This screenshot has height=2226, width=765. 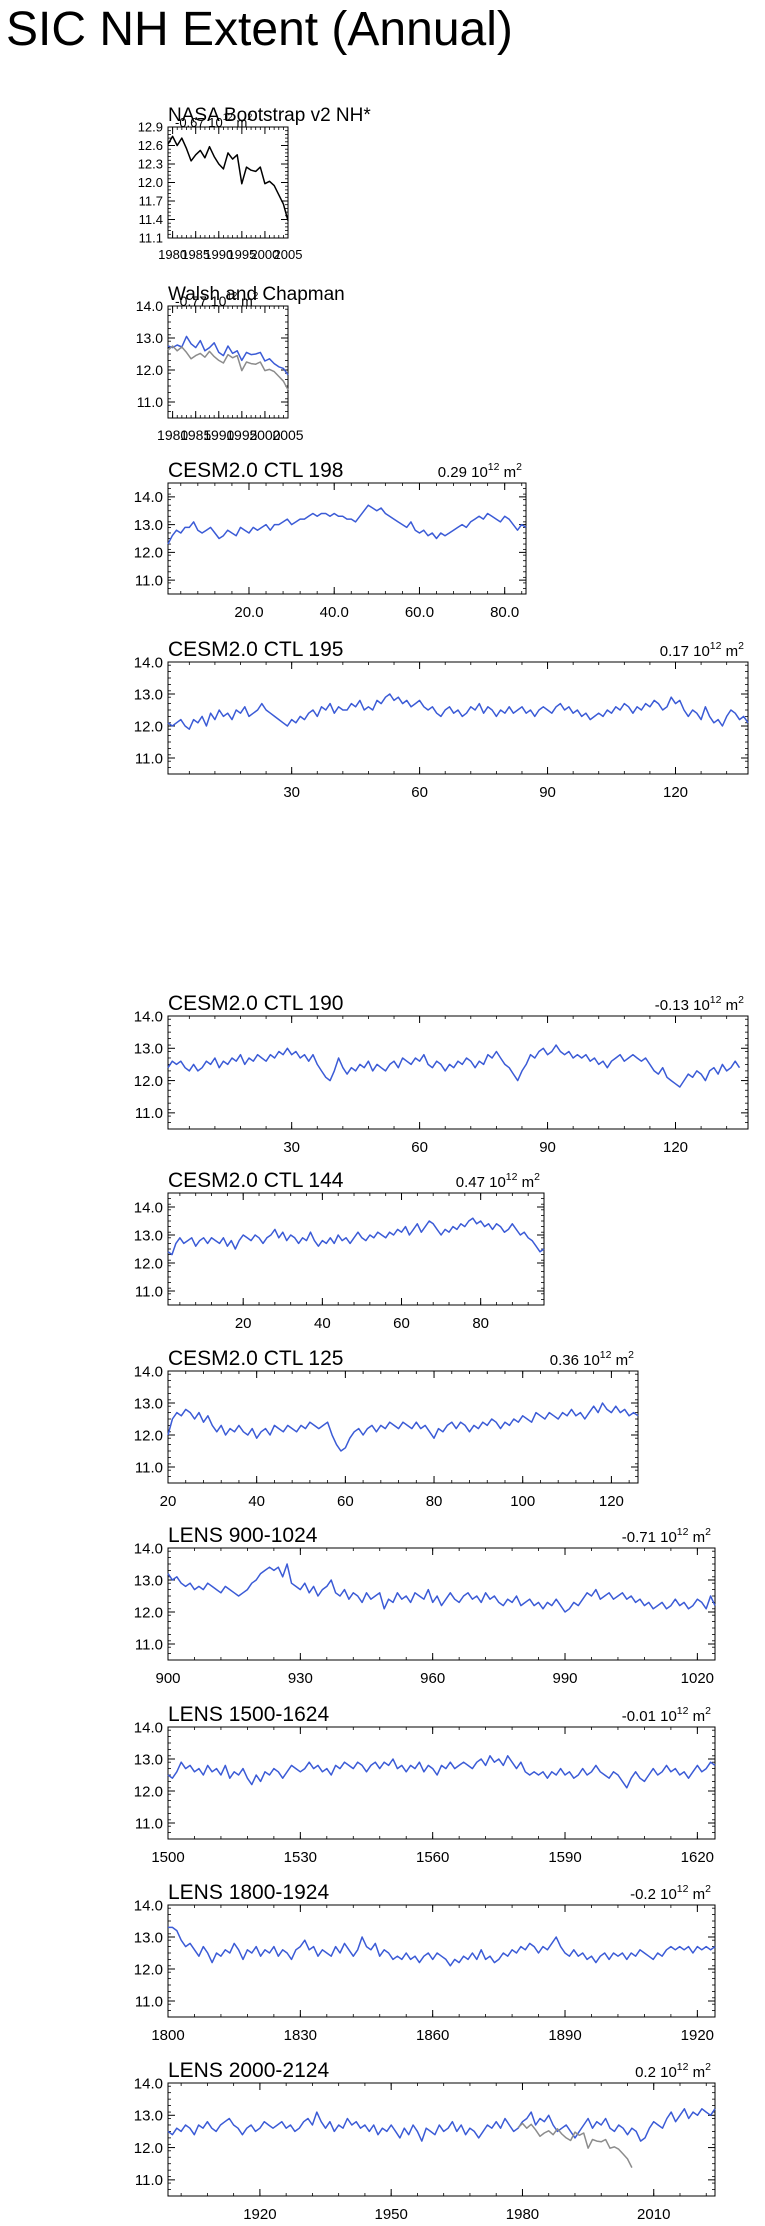 What do you see at coordinates (256, 1180) in the screenshot?
I see `chart-title: CESM2.0 CTL 144` at bounding box center [256, 1180].